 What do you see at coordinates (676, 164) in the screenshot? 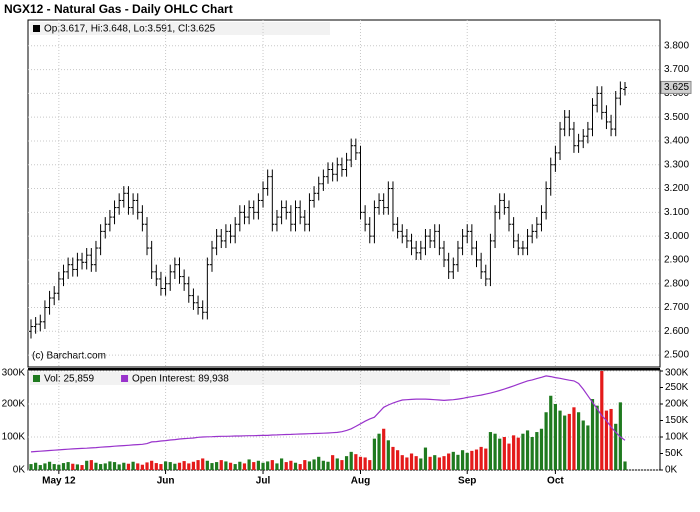
I see `y-tick-label: 3.300` at bounding box center [676, 164].